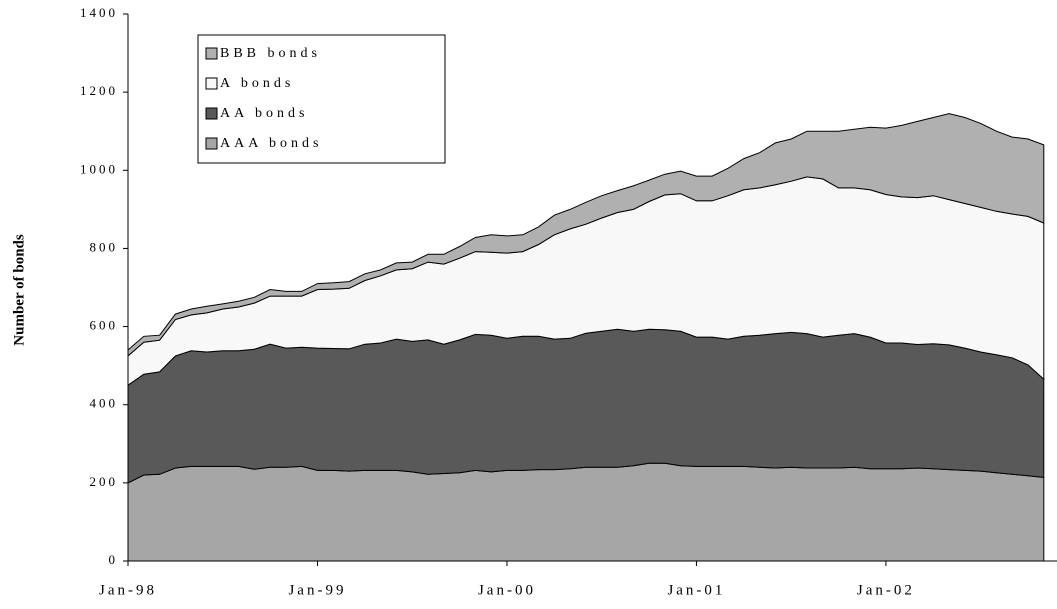  Describe the element at coordinates (507, 590) in the screenshot. I see `x-tick-label: Jan-00` at that location.